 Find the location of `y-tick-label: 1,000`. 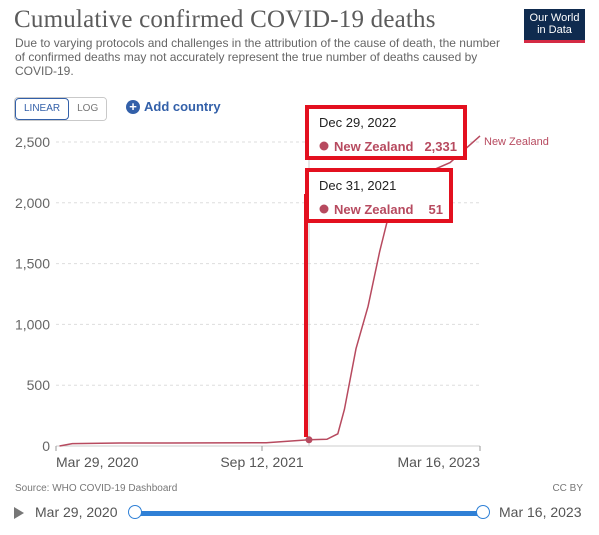

y-tick-label: 1,000 is located at coordinates (32, 324).